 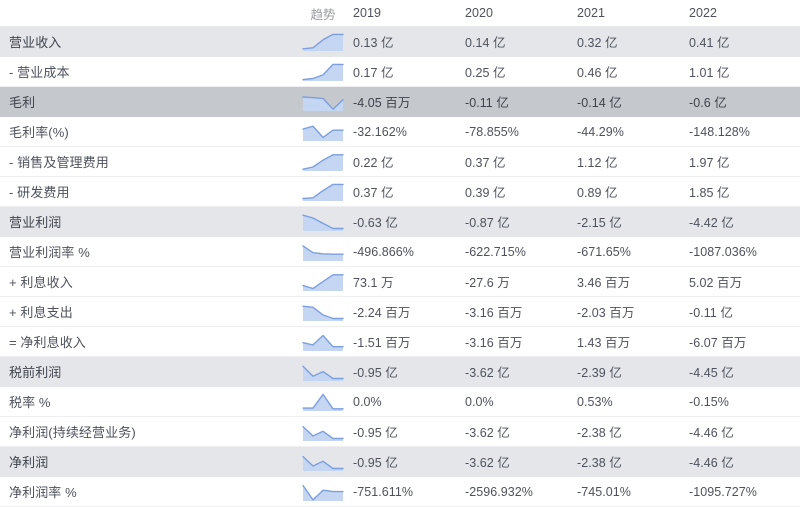 What do you see at coordinates (41, 312) in the screenshot?
I see `row-label-text: + 利息支出` at bounding box center [41, 312].